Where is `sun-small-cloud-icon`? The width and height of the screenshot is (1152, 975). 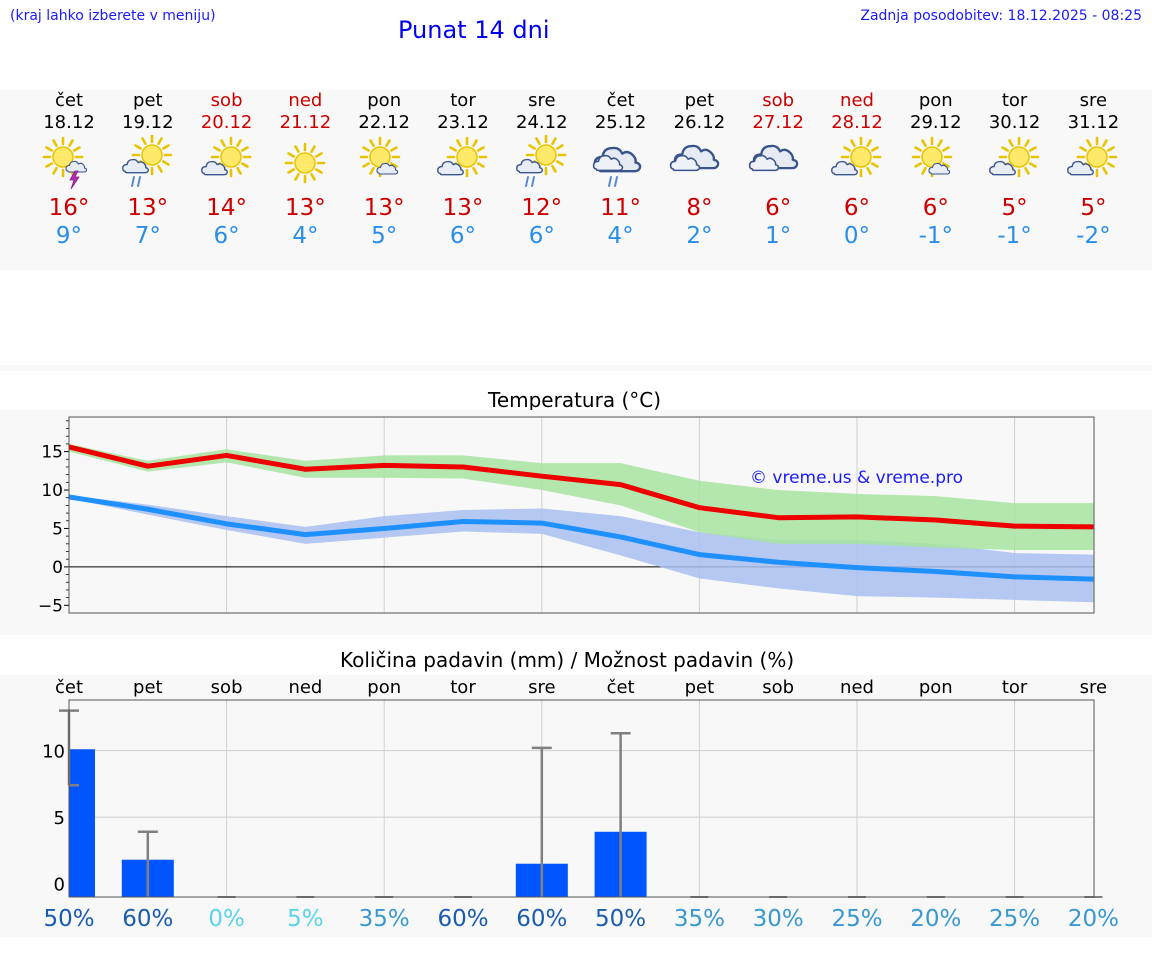 sun-small-cloud-icon is located at coordinates (380, 157).